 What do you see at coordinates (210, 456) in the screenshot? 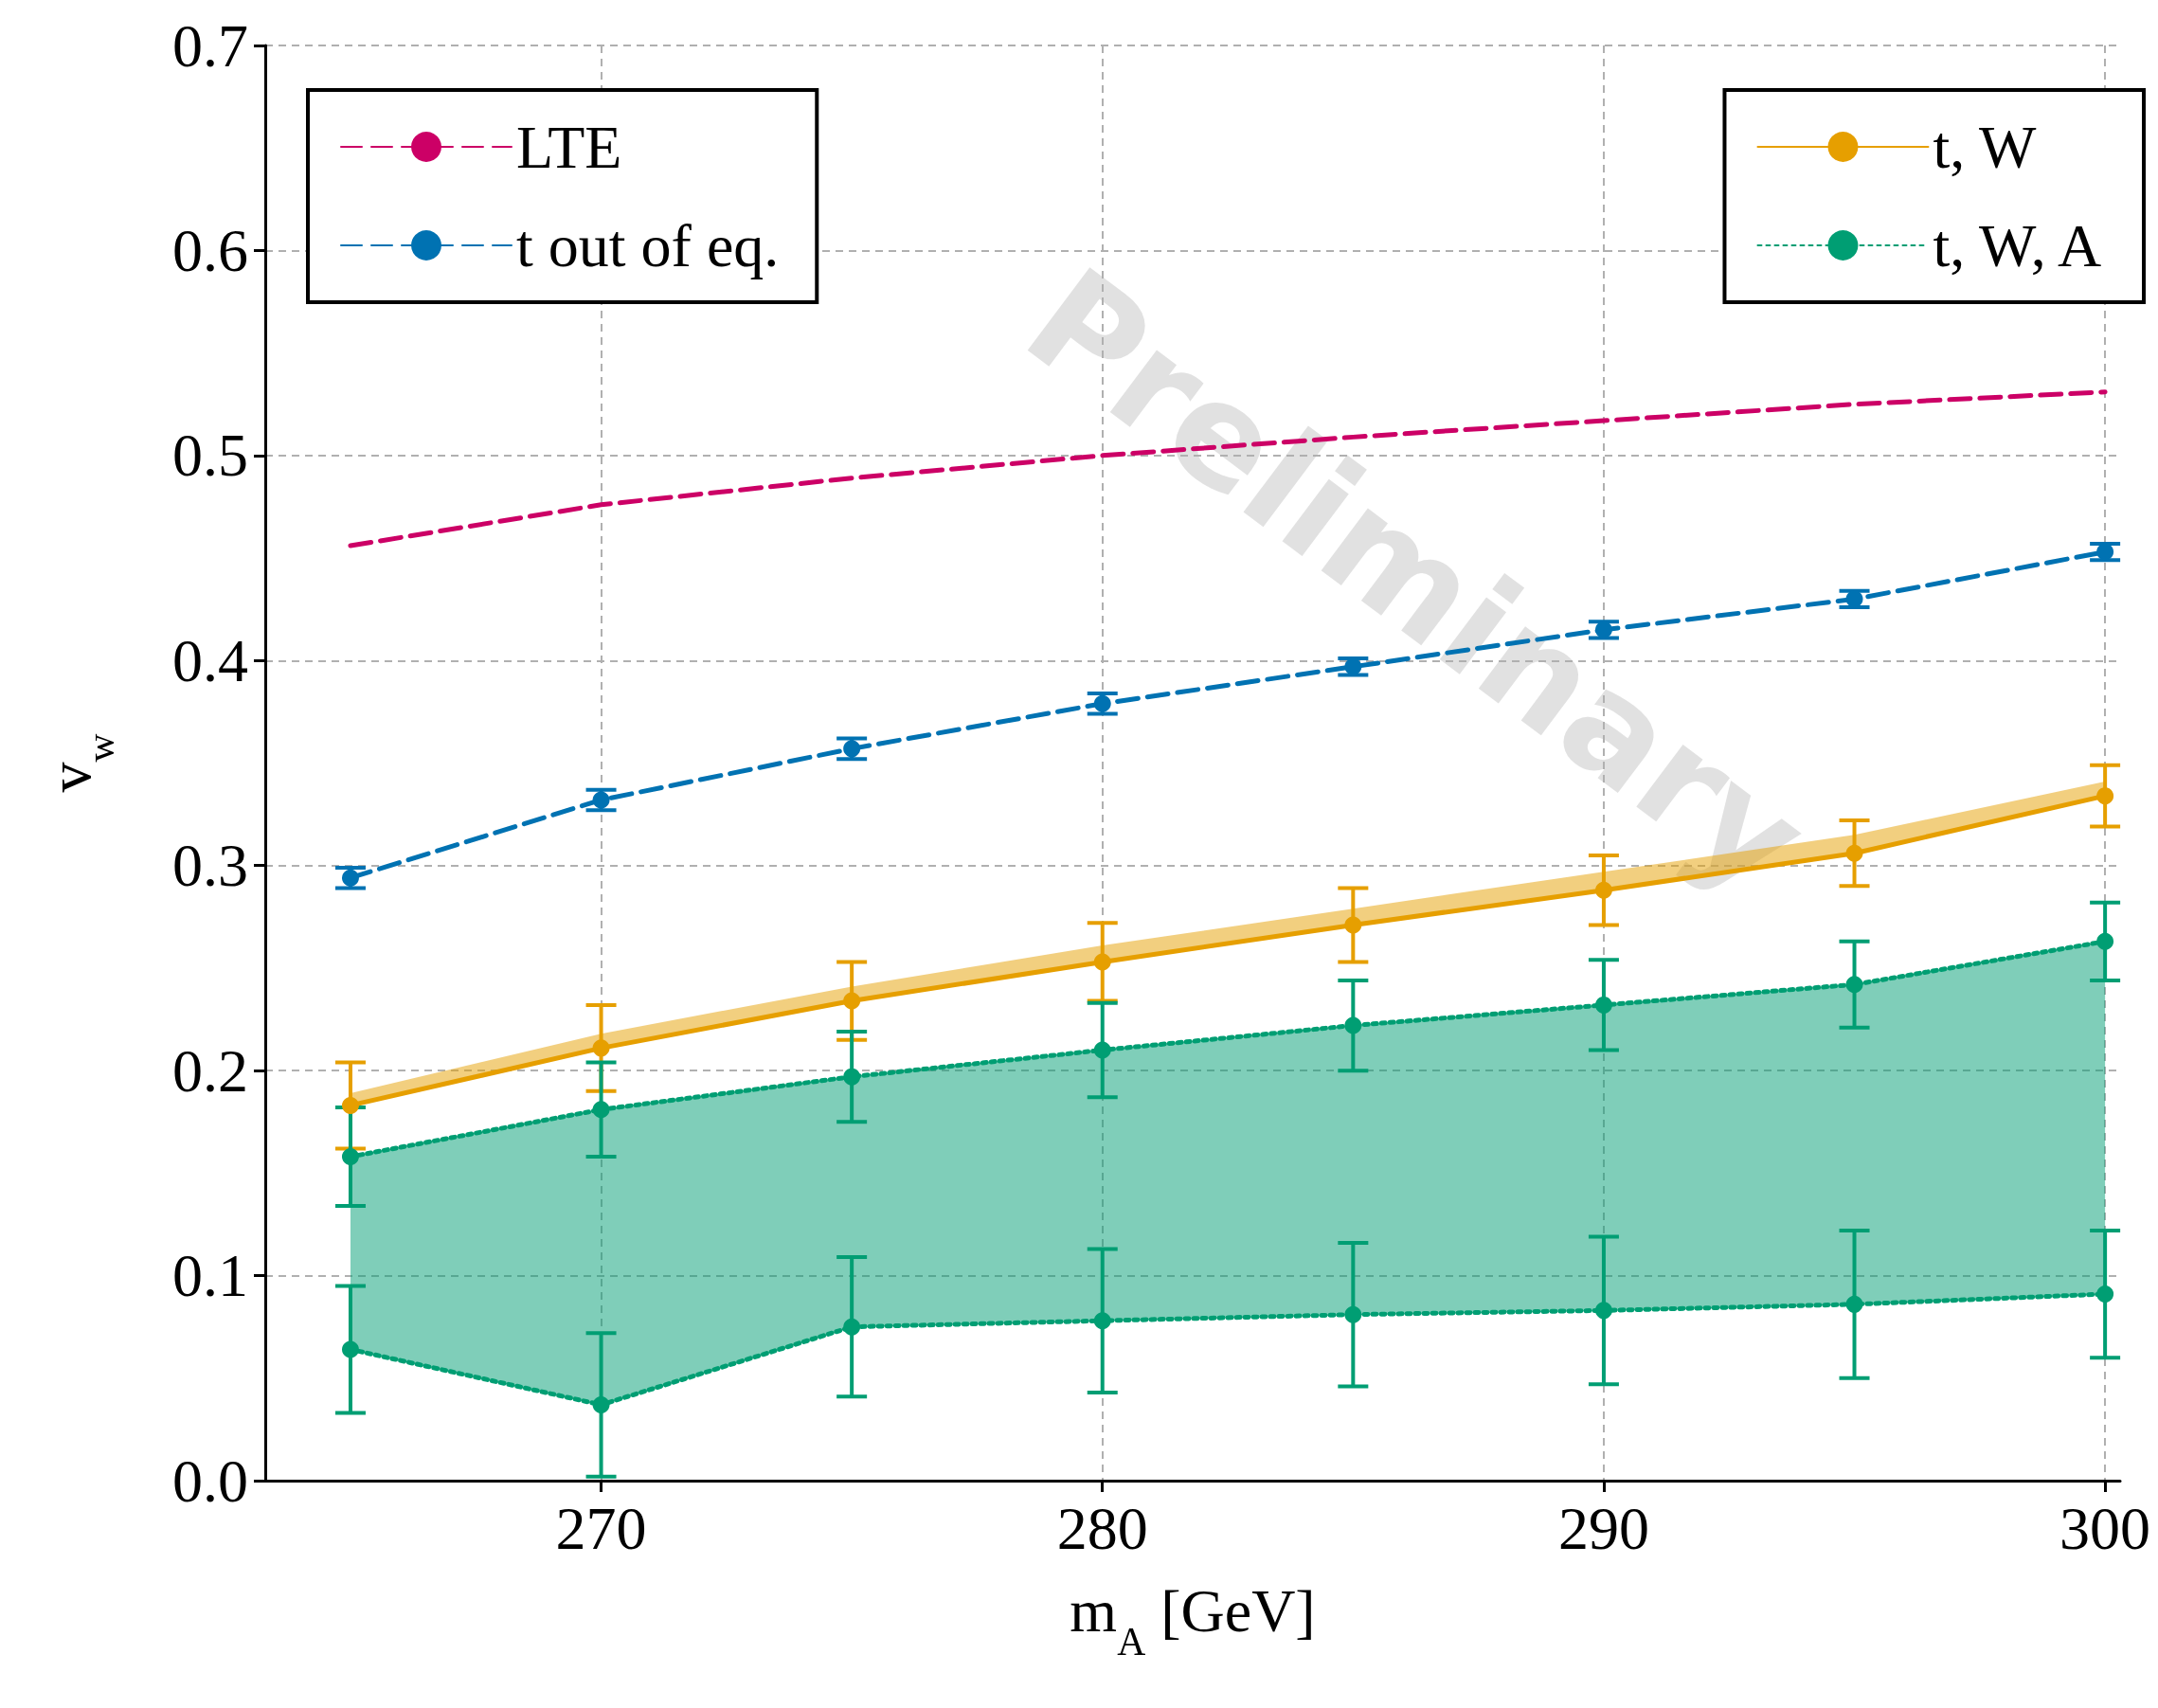
I see `y-tick-label: 0.5` at bounding box center [210, 456].